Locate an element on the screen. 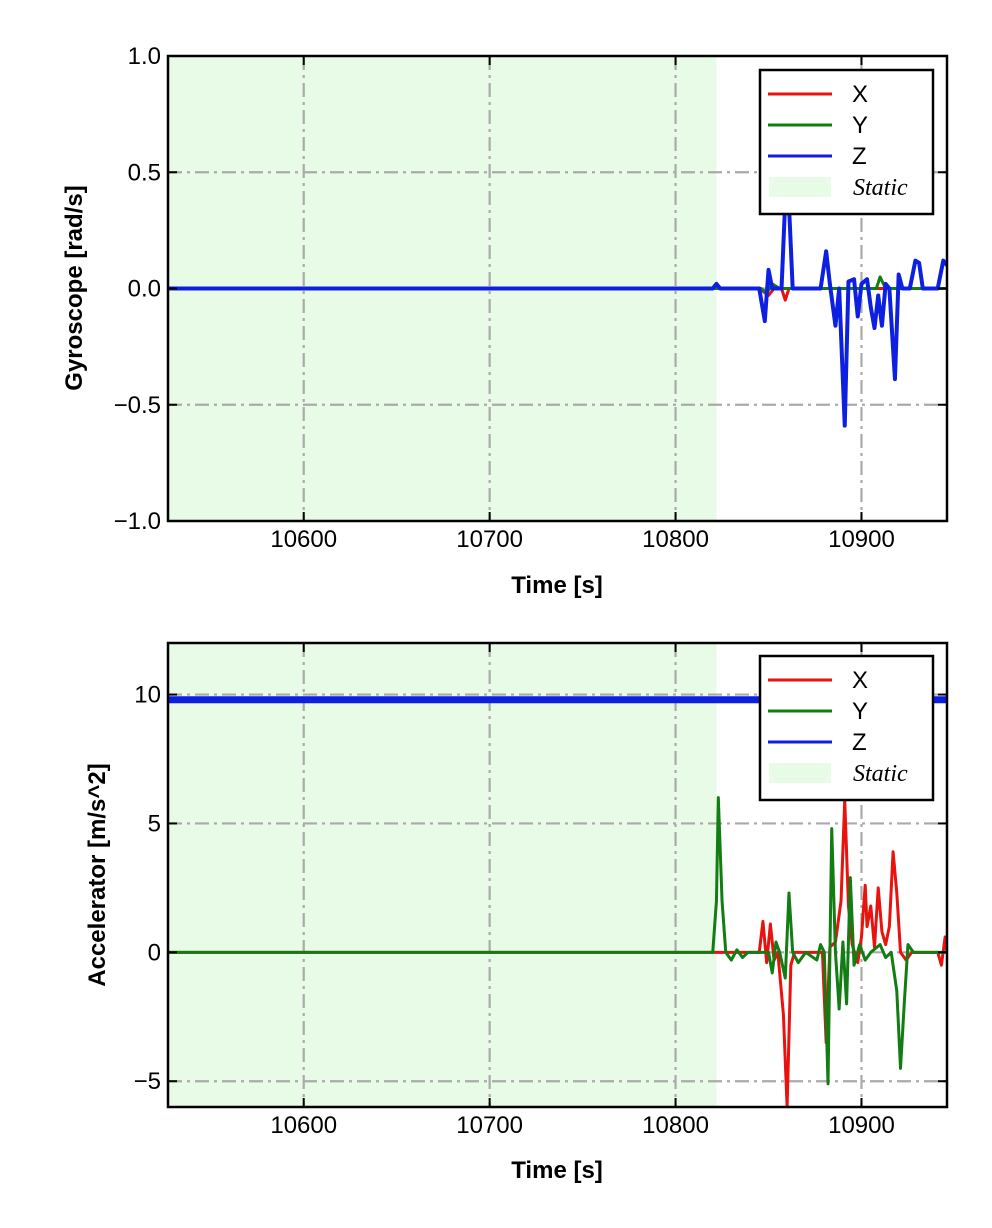 Image resolution: width=992 pixels, height=1228 pixels. y-tick-label: 1.0 is located at coordinates (144, 56).